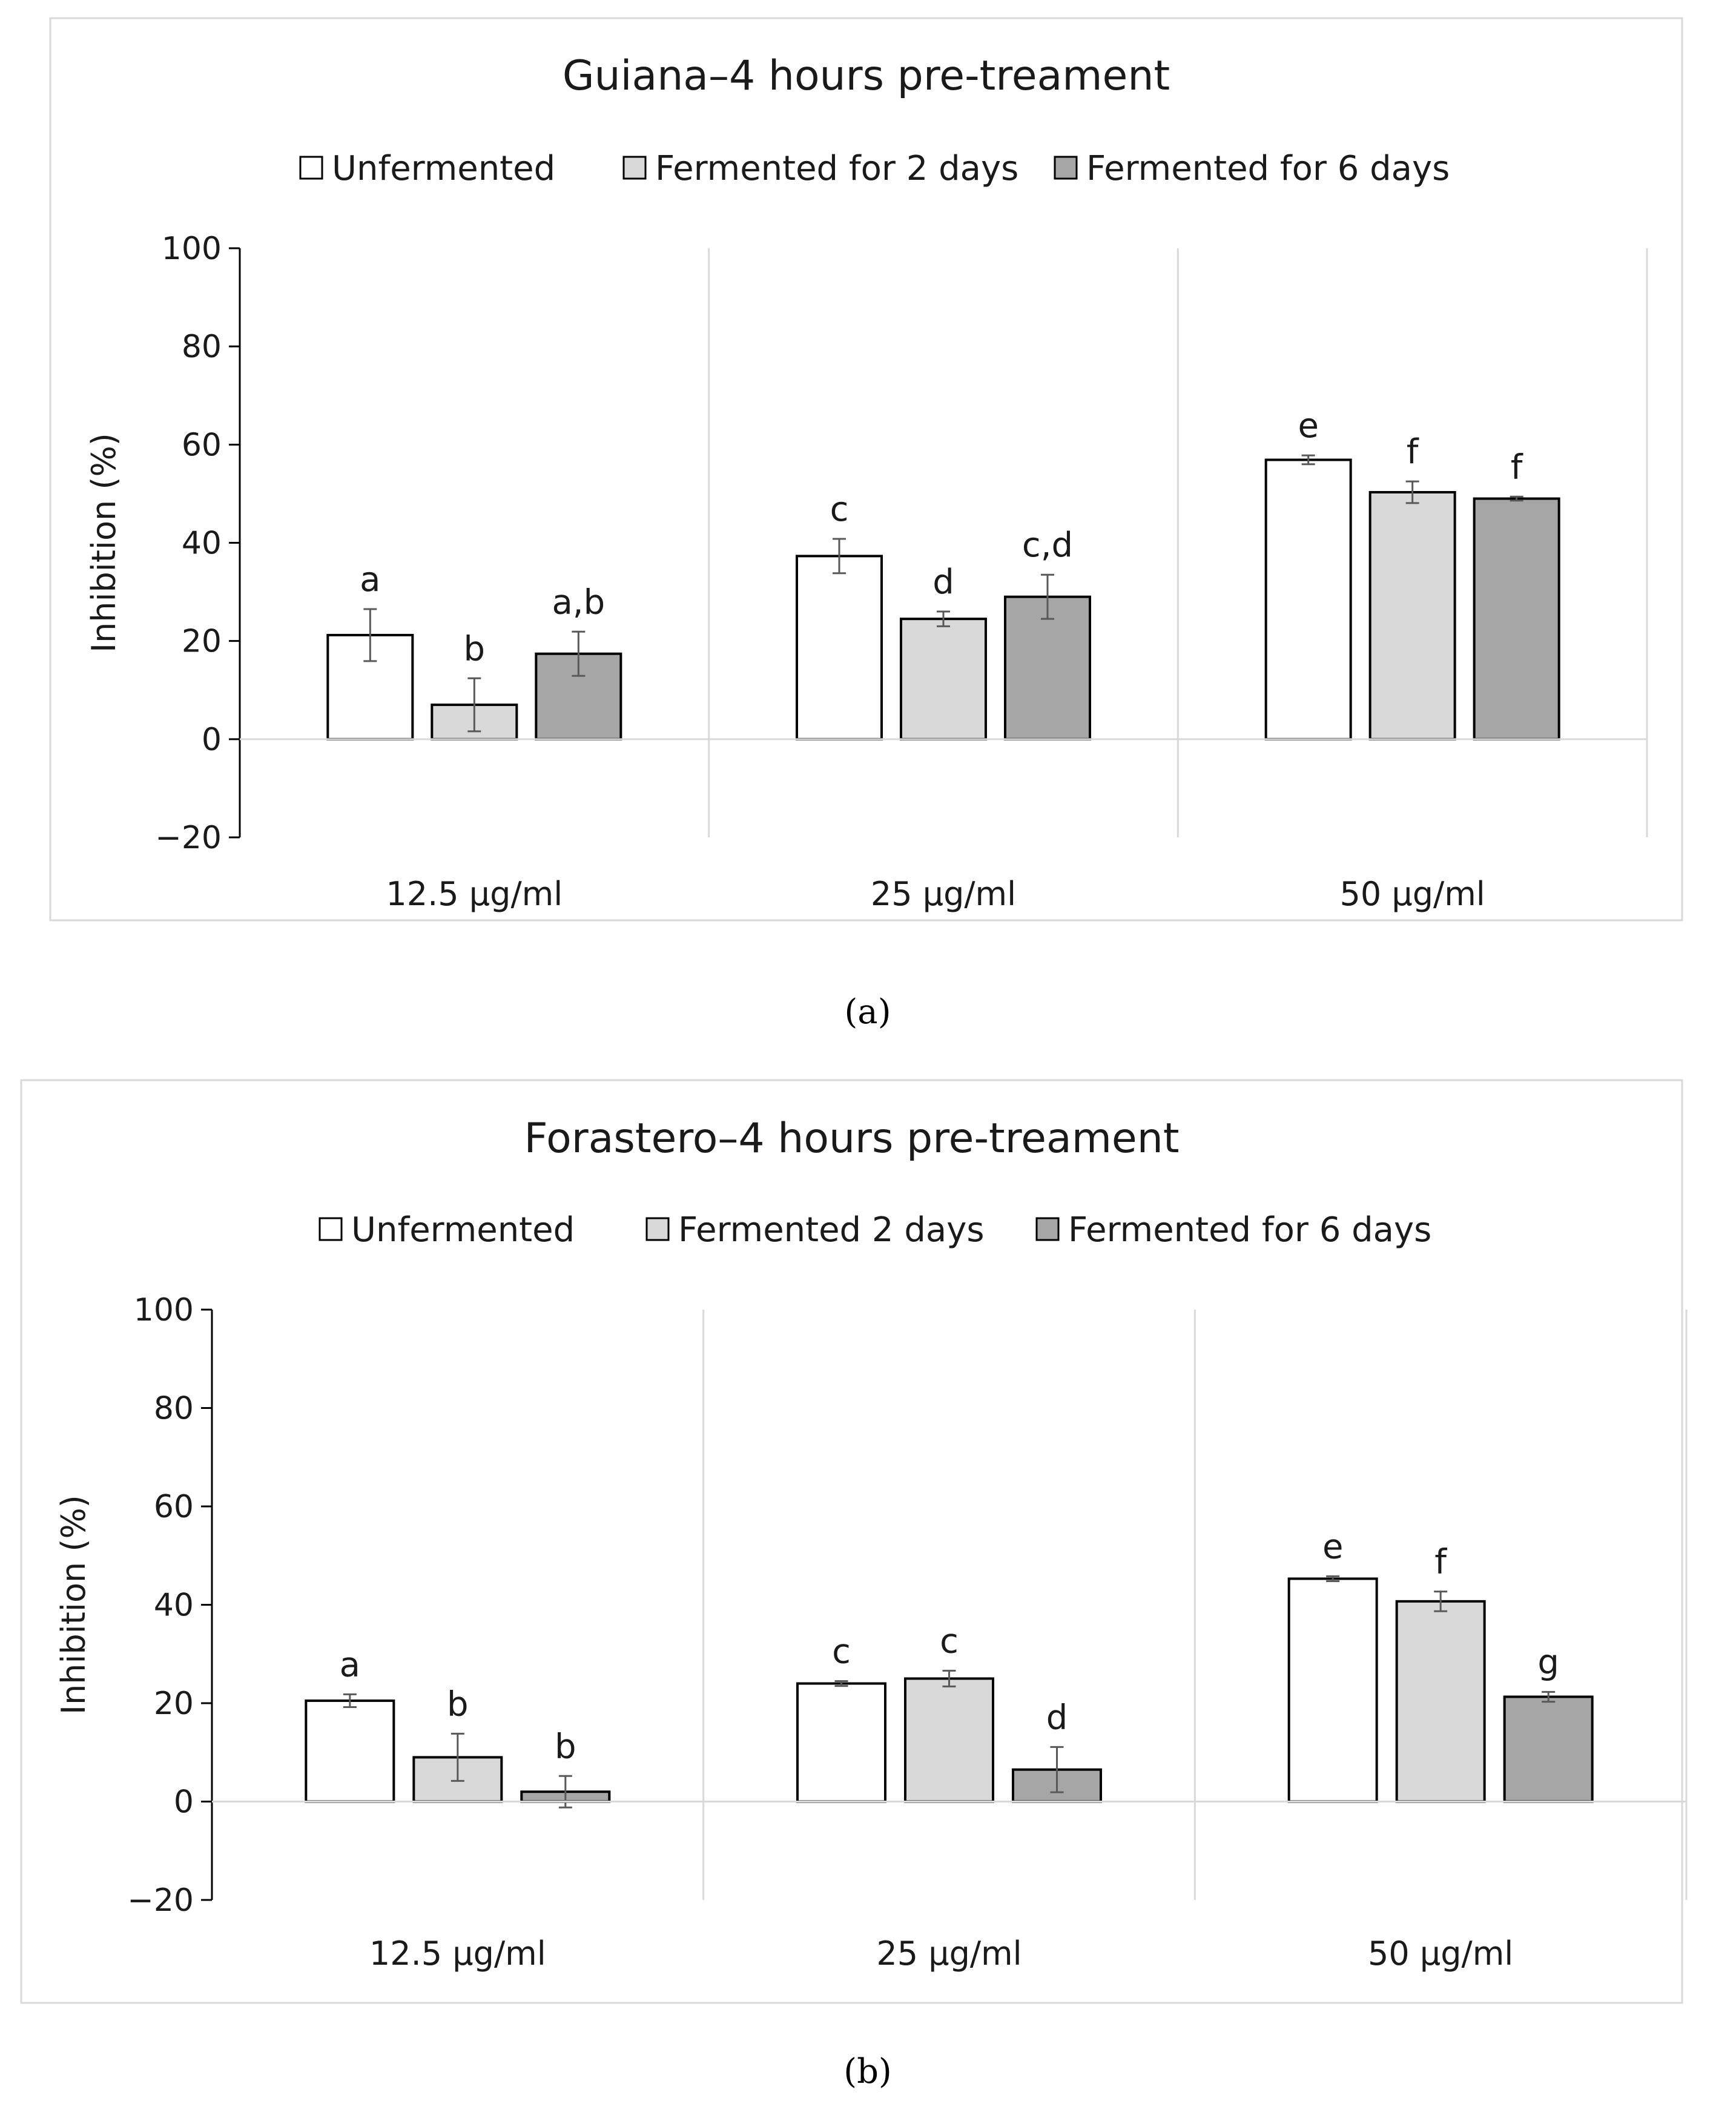  I want to click on legend-label-2: Fermented for 2 days, so click(836, 168).